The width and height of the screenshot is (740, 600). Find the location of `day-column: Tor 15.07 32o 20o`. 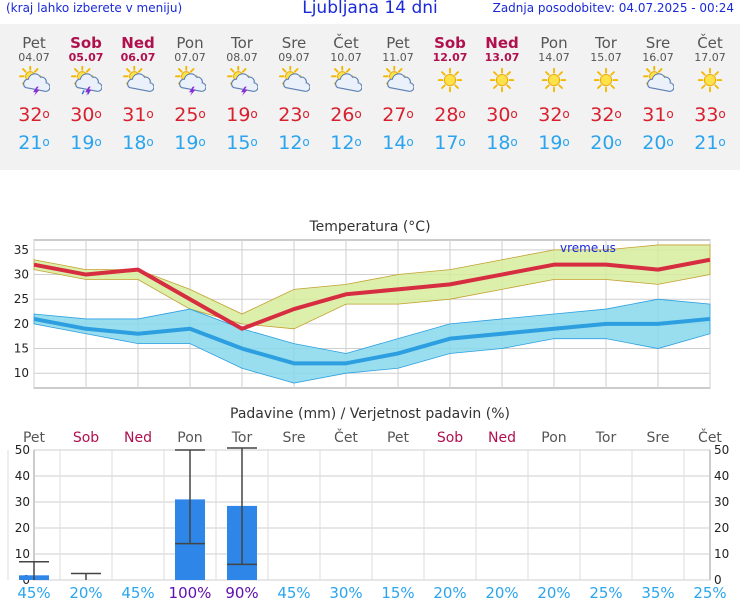

day-column: Tor 15.07 32o 20o is located at coordinates (606, 89).